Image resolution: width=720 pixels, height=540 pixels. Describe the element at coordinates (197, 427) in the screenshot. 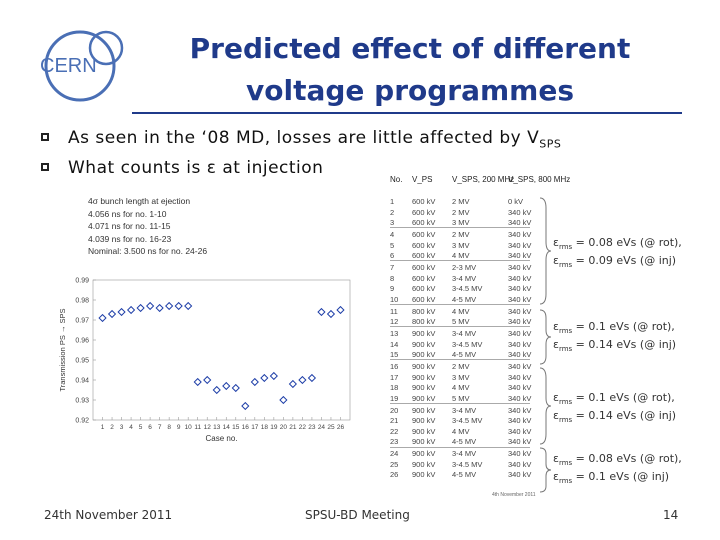

I see `x-tick-label: 11` at that location.